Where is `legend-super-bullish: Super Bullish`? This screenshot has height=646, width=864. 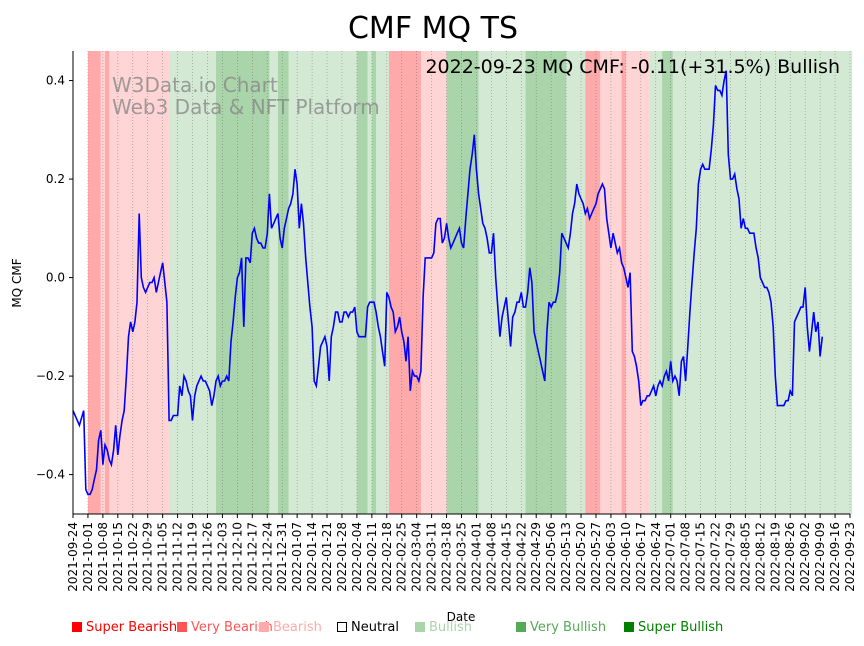 legend-super-bullish: Super Bullish is located at coordinates (673, 627).